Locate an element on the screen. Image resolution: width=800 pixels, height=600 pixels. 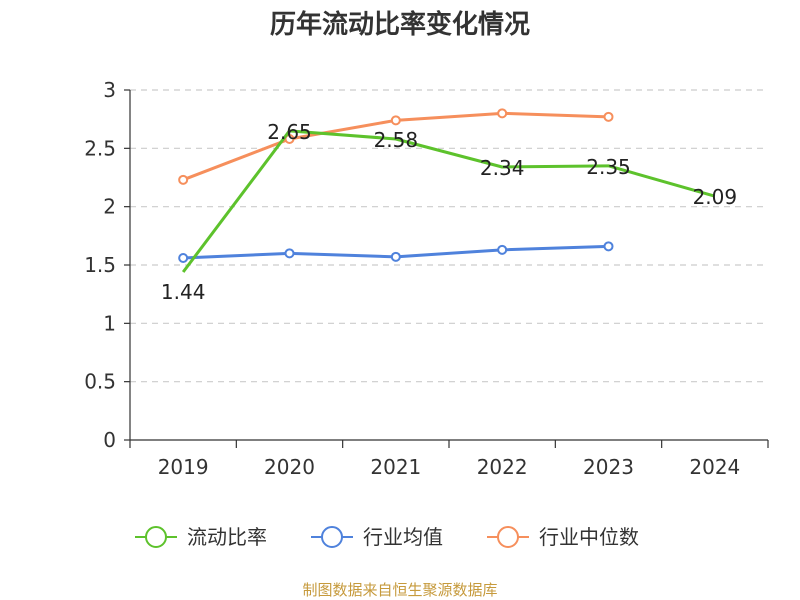
y-tick-label: 0 is located at coordinates (109, 440).